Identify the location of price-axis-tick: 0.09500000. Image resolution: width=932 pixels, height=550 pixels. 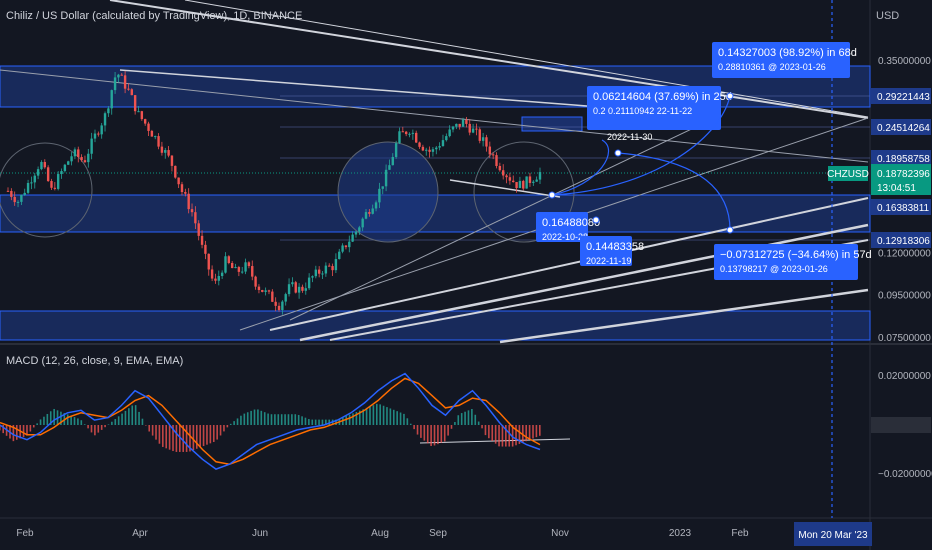
(904, 295).